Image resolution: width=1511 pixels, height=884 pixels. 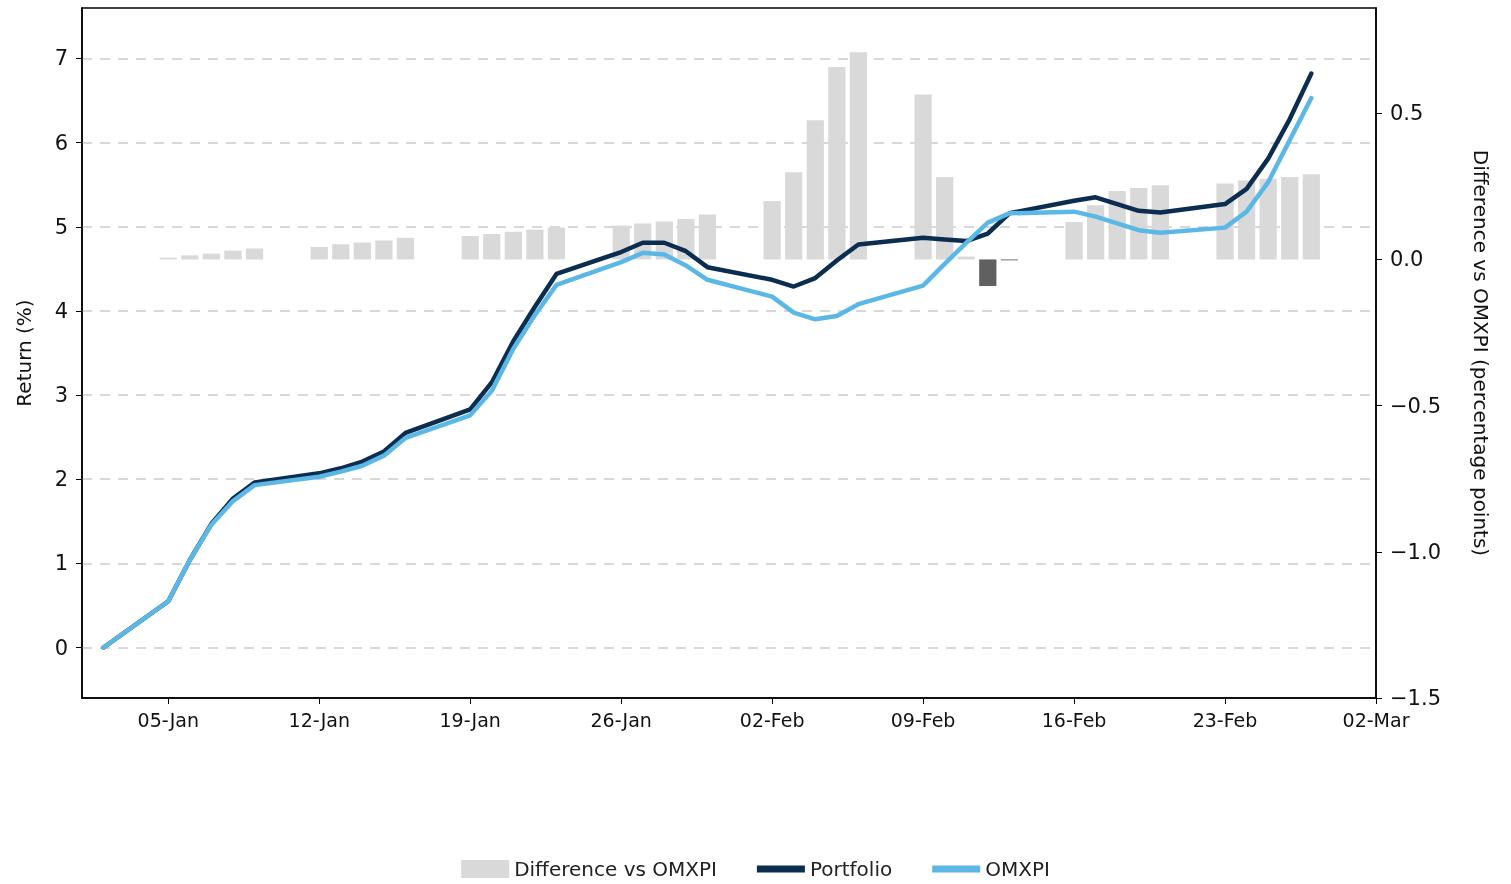 What do you see at coordinates (24, 353) in the screenshot?
I see `y-axis-title: Return (%)` at bounding box center [24, 353].